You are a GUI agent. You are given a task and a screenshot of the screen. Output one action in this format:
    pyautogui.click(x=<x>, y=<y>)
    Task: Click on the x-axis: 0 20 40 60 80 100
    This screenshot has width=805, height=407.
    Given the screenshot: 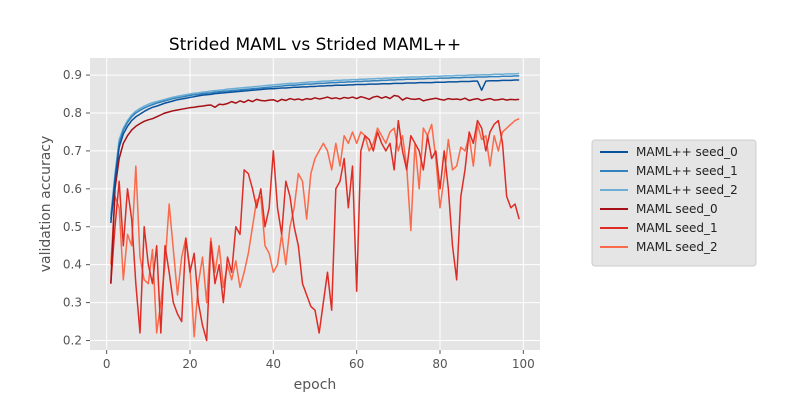 What is the action you would take?
    pyautogui.click(x=319, y=360)
    